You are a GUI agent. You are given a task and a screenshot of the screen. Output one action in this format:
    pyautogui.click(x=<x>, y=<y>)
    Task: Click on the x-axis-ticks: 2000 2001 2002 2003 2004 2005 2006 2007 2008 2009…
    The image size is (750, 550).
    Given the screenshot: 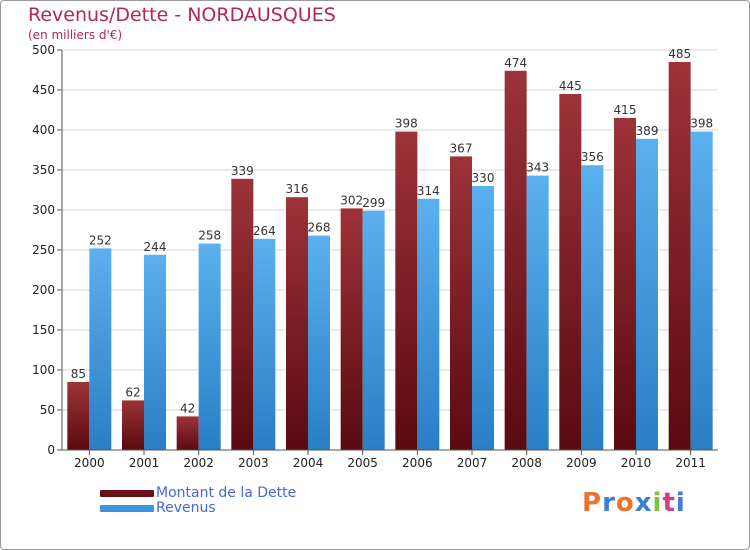 What is the action you would take?
    pyautogui.click(x=390, y=460)
    